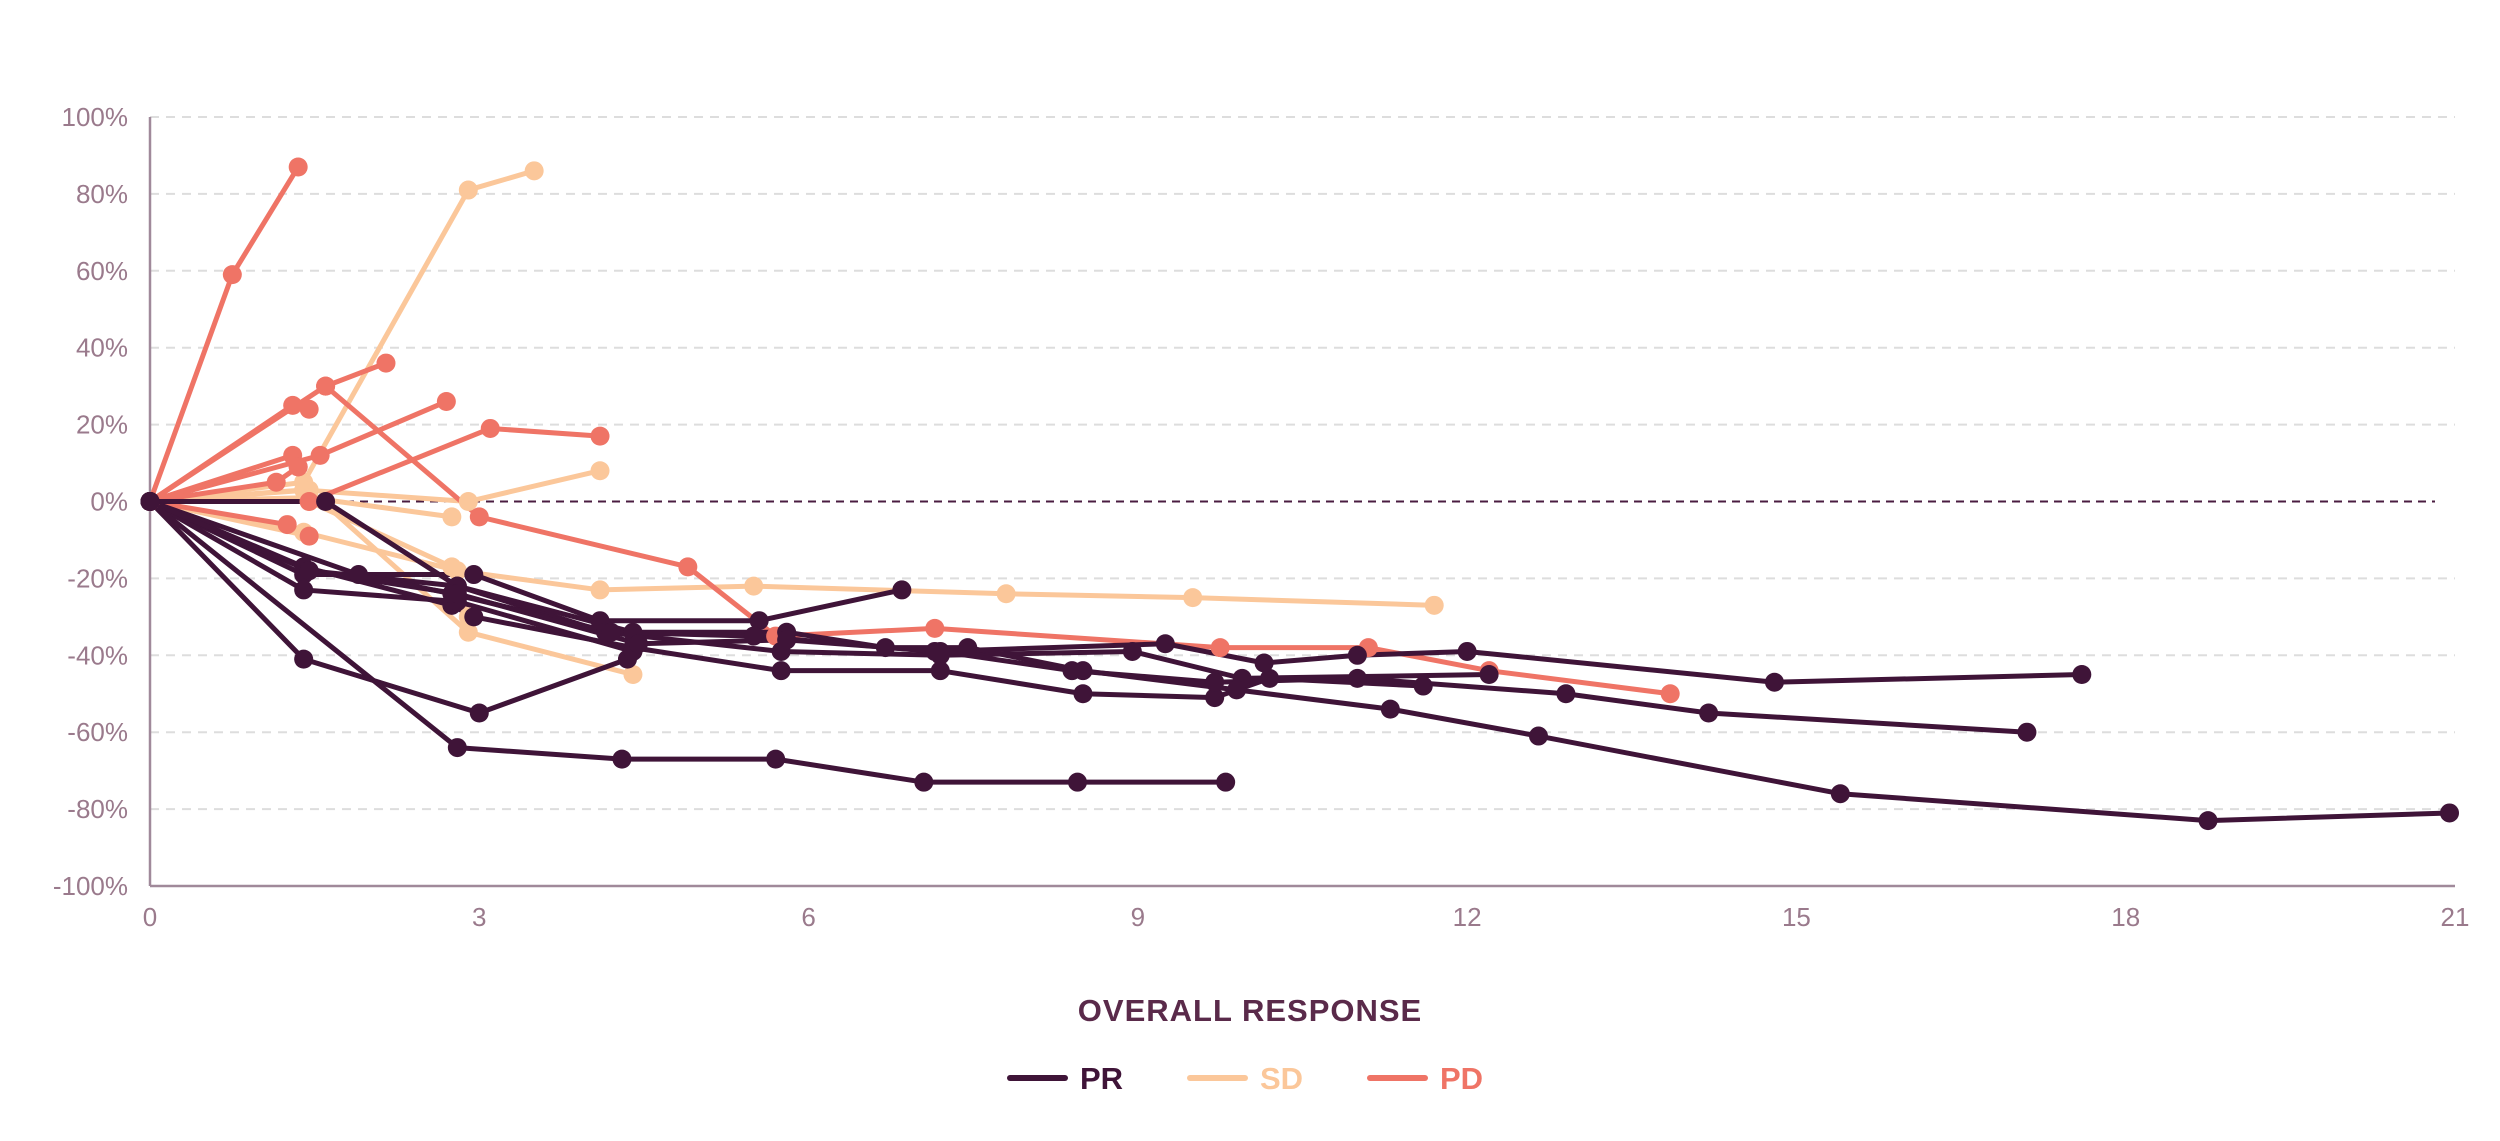  I want to click on x-tick-label: 0, so click(150, 917).